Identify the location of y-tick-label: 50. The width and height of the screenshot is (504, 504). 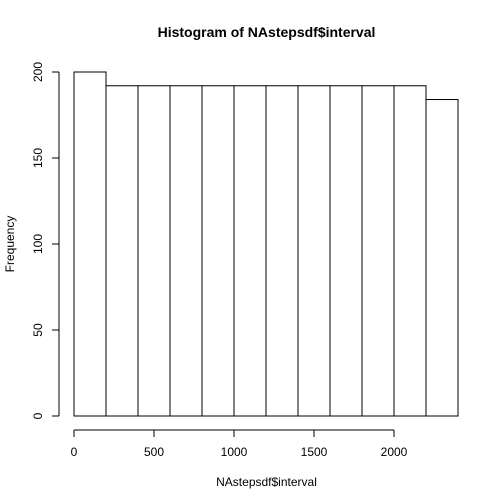
(38, 330).